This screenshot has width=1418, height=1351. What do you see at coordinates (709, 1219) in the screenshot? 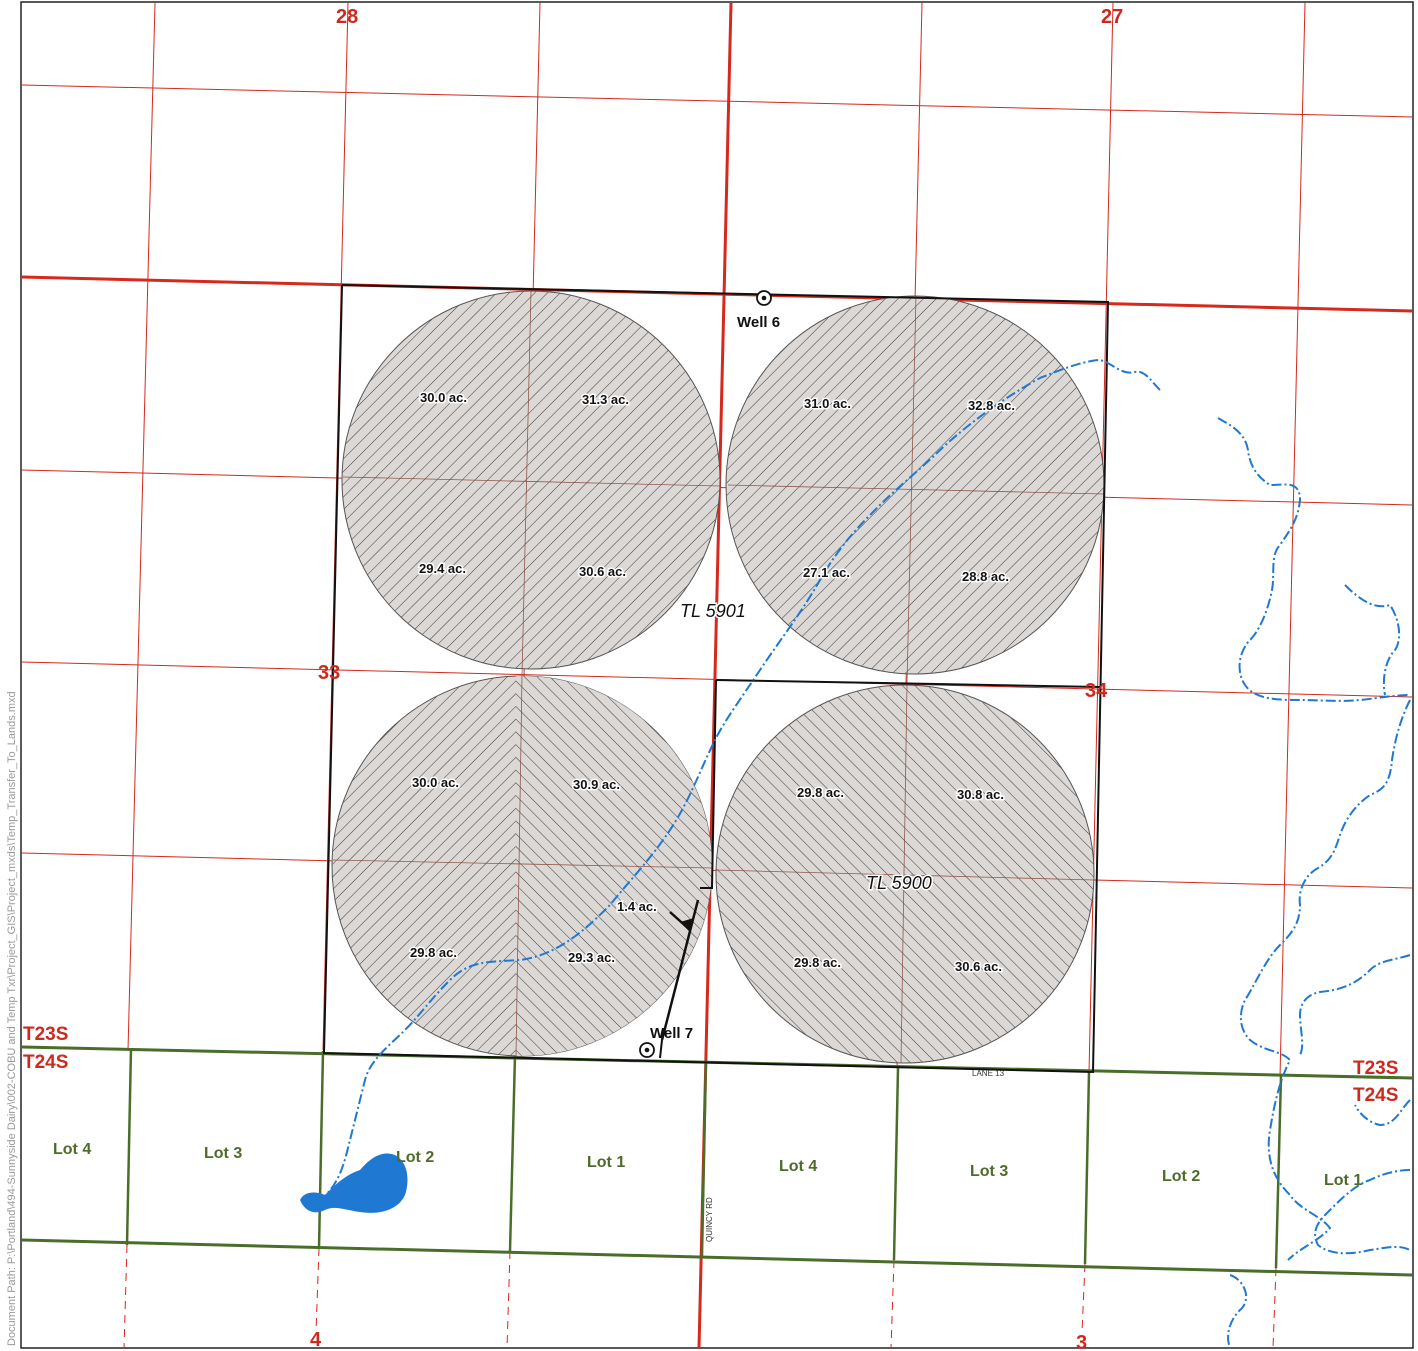
I see `road-label-quincy: QUINCY RD` at bounding box center [709, 1219].